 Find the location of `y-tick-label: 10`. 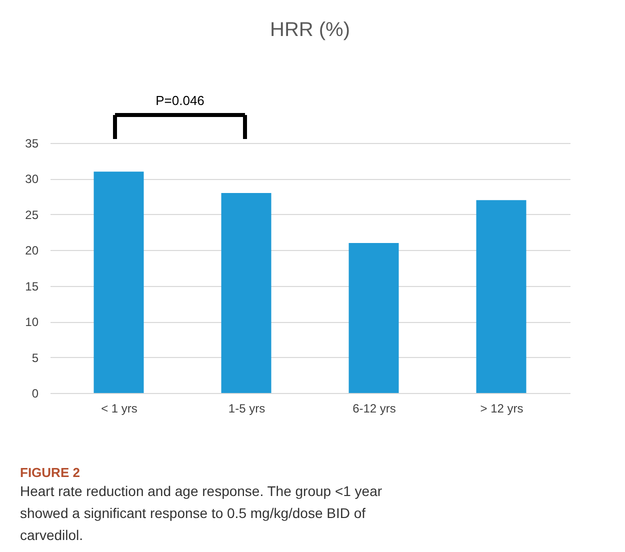

y-tick-label: 10 is located at coordinates (32, 322).